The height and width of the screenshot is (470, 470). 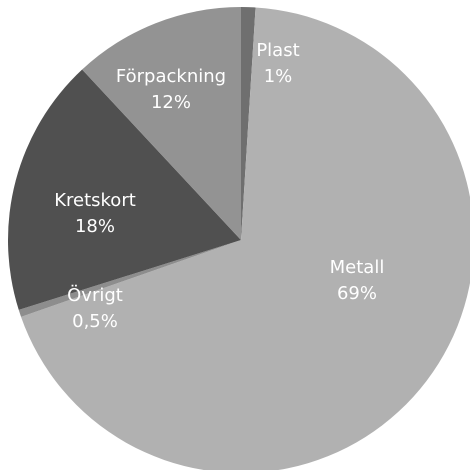 What do you see at coordinates (248, 123) in the screenshot?
I see `pie-slice-plast` at bounding box center [248, 123].